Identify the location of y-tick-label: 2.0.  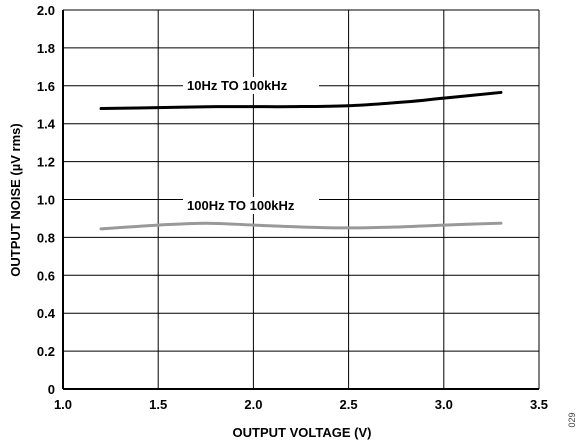
(46, 10).